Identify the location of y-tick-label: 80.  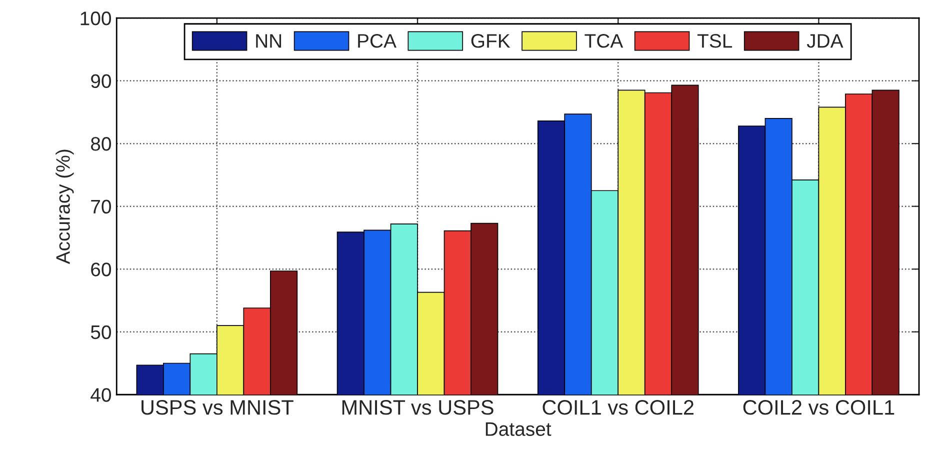
(101, 144).